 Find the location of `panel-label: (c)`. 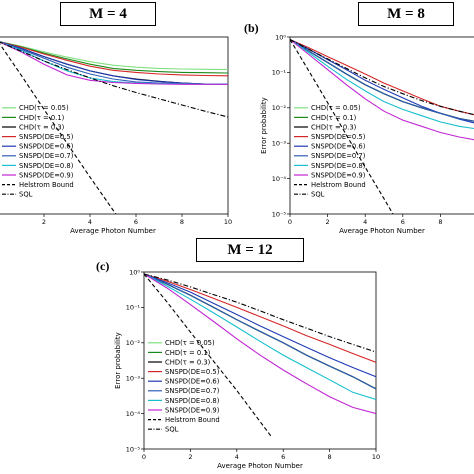

panel-label: (c) is located at coordinates (102, 266).